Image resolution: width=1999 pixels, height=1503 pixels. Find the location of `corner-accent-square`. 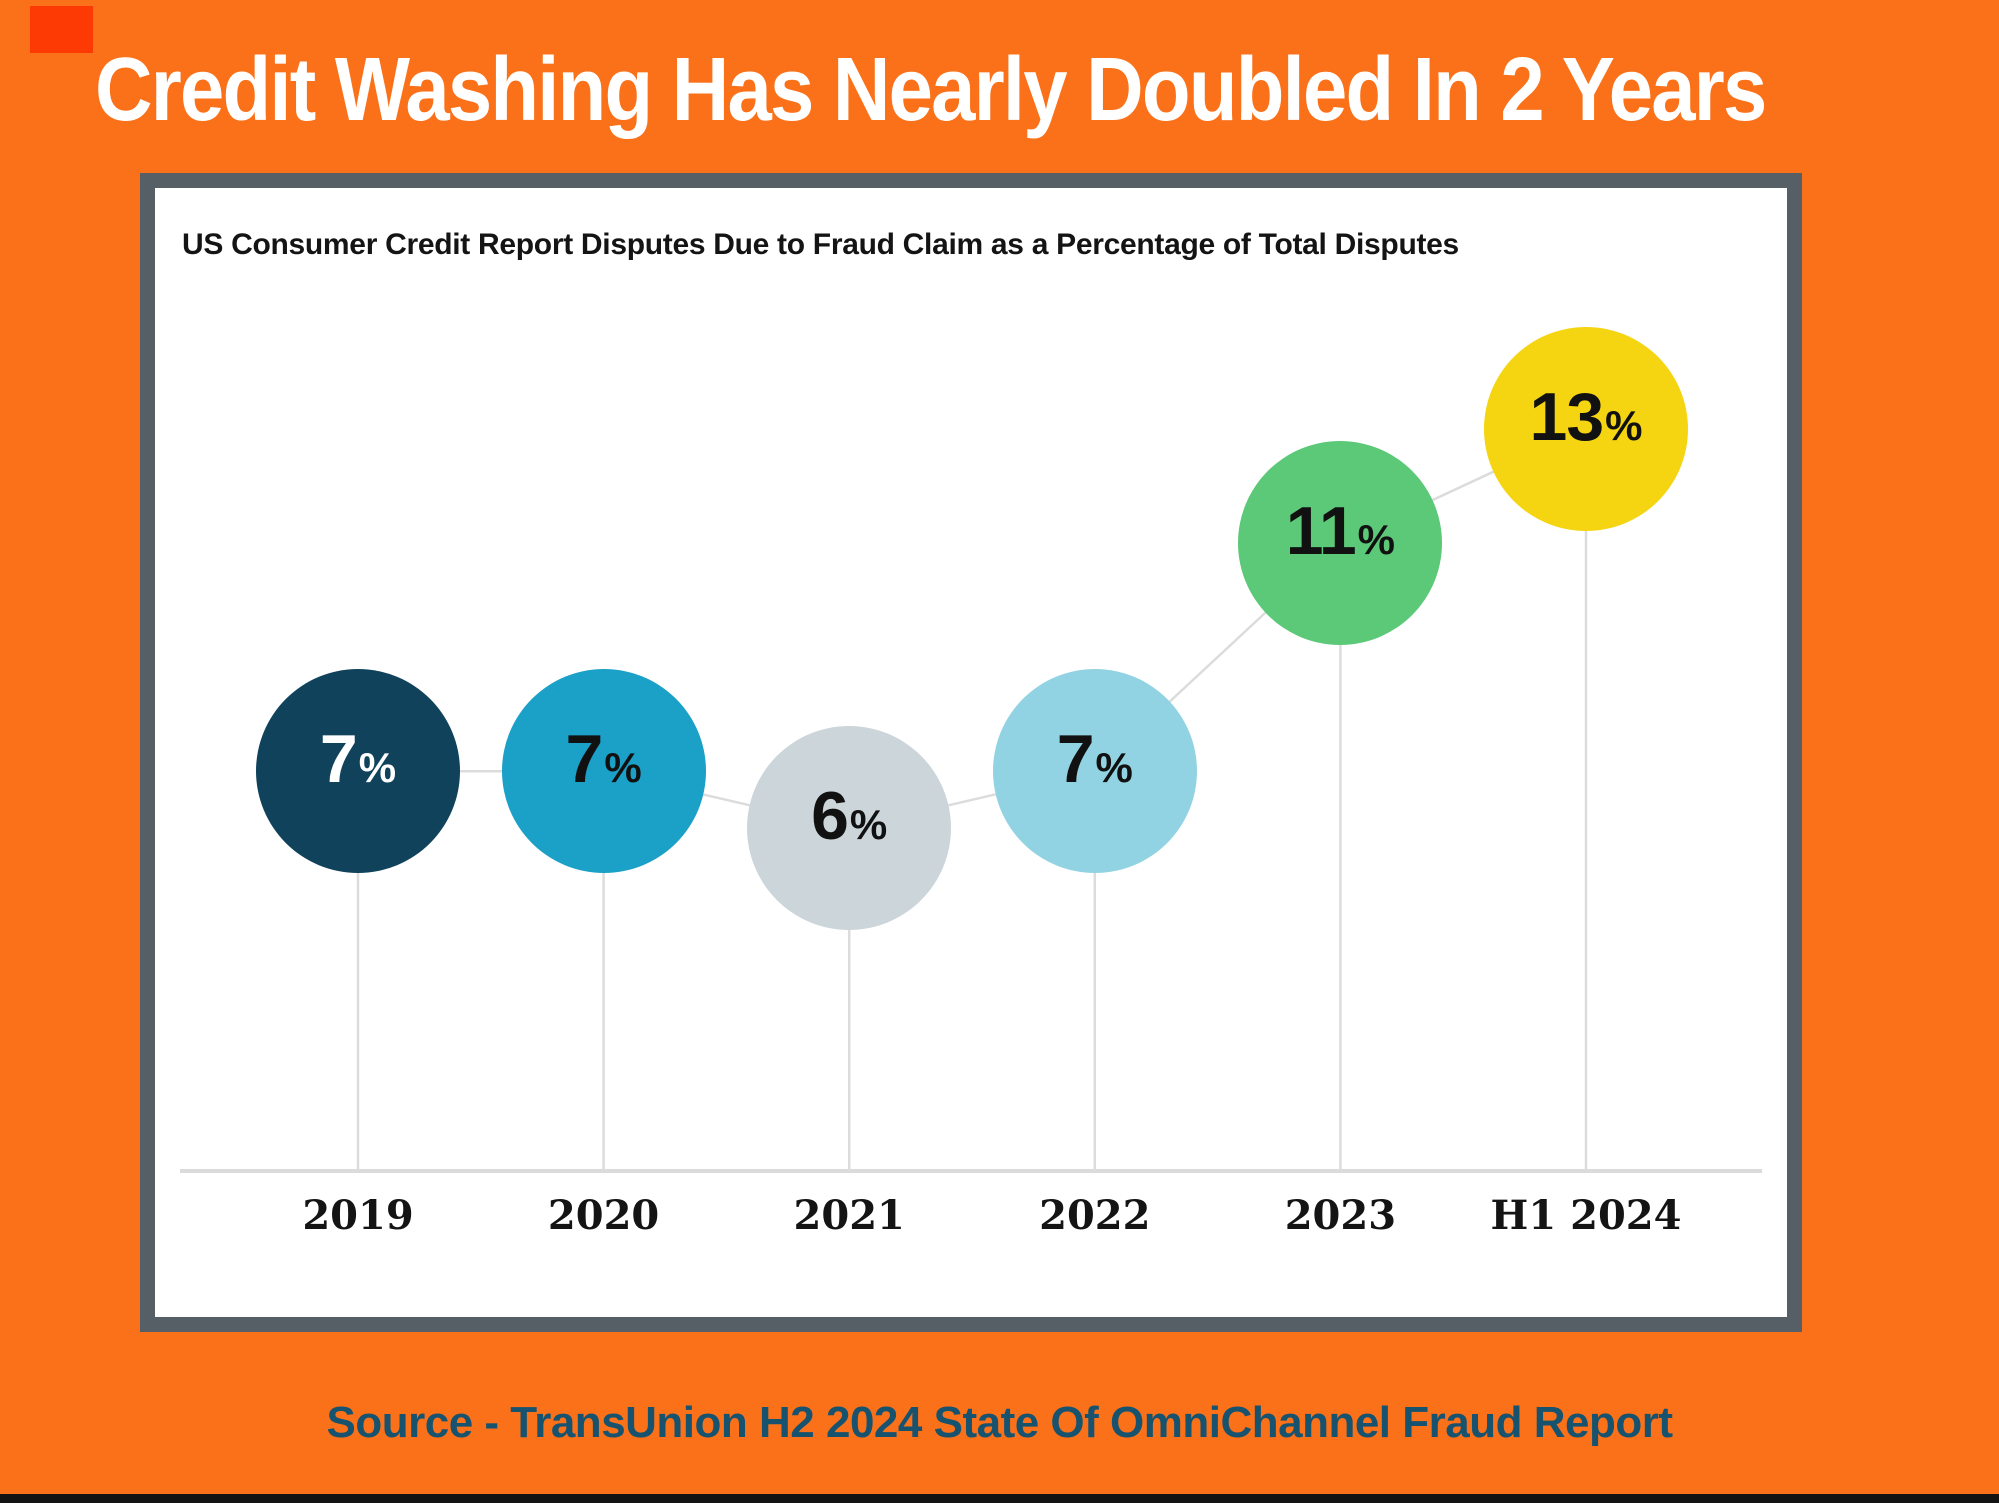

corner-accent-square is located at coordinates (61, 29).